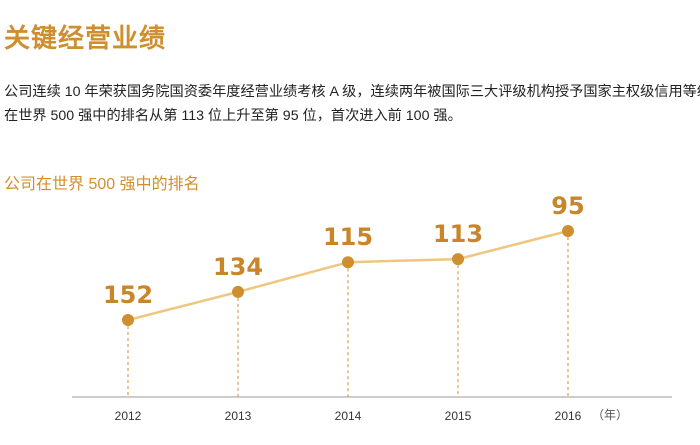 Image resolution: width=700 pixels, height=445 pixels. Describe the element at coordinates (102, 184) in the screenshot. I see `chart-title: 公司在世界 500 强中的排名` at that location.